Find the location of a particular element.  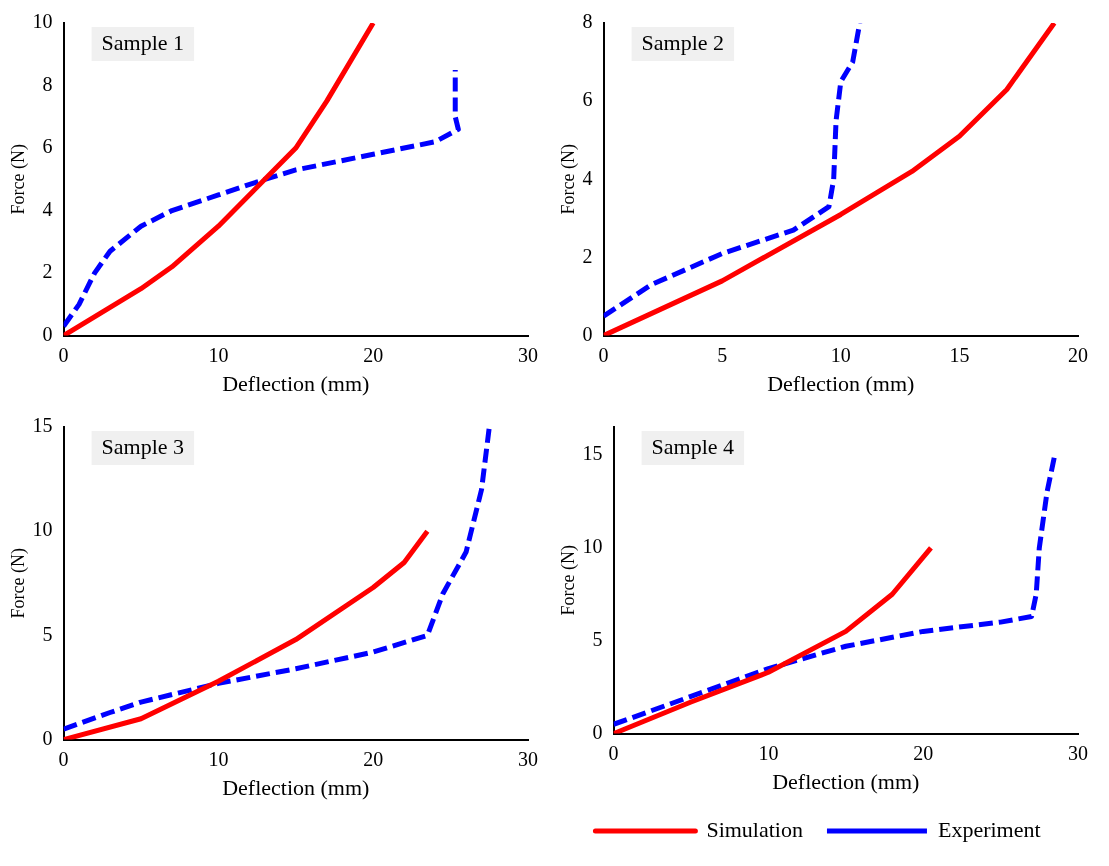

legend-label: Simulation is located at coordinates (754, 829).